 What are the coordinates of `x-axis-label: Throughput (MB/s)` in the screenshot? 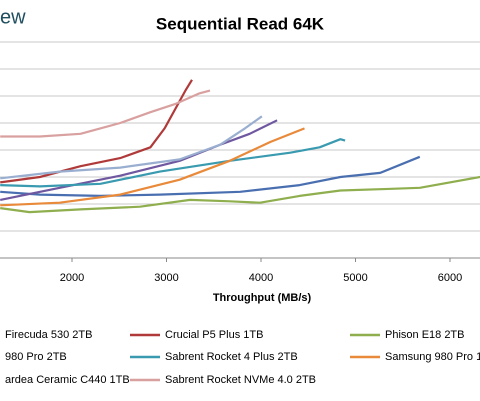 It's located at (262, 298).